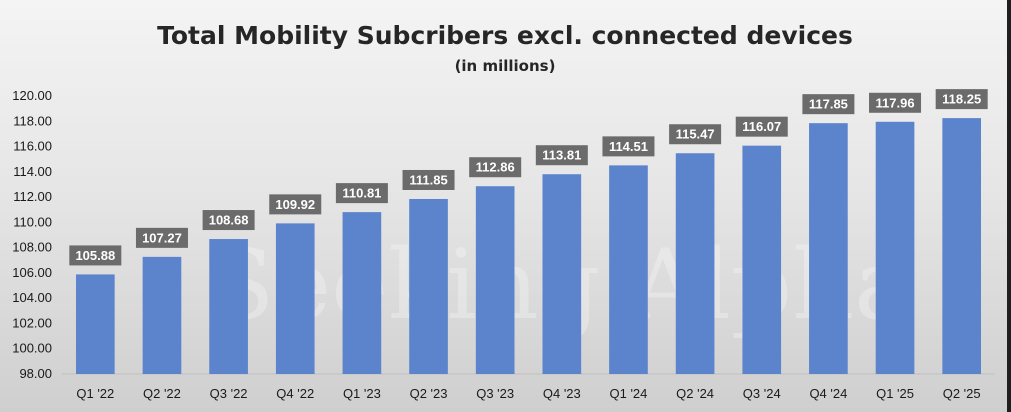 Image resolution: width=1011 pixels, height=412 pixels. I want to click on y-tick-label: 118.00, so click(32, 120).